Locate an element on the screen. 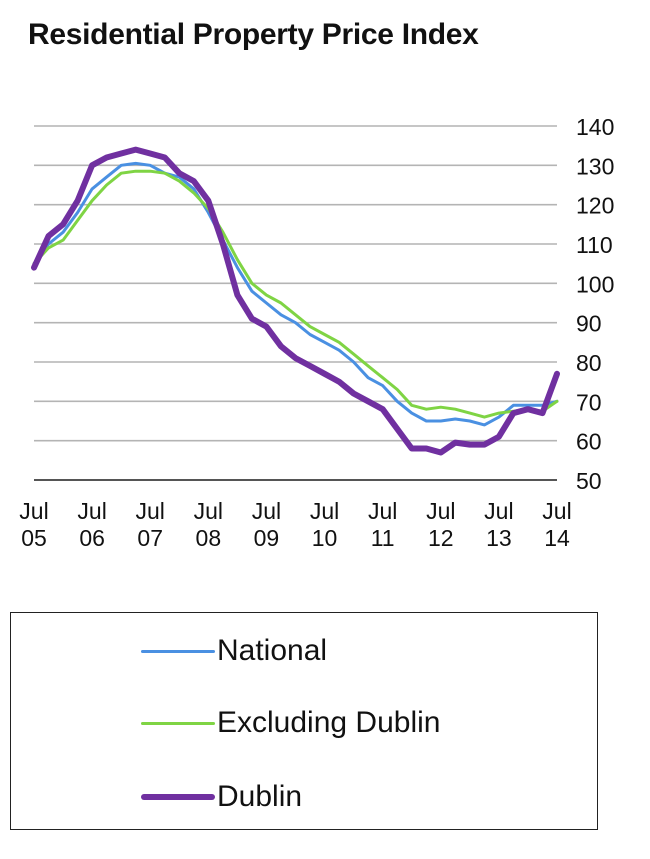 This screenshot has width=650, height=859. legend-item-national: National is located at coordinates (234, 651).